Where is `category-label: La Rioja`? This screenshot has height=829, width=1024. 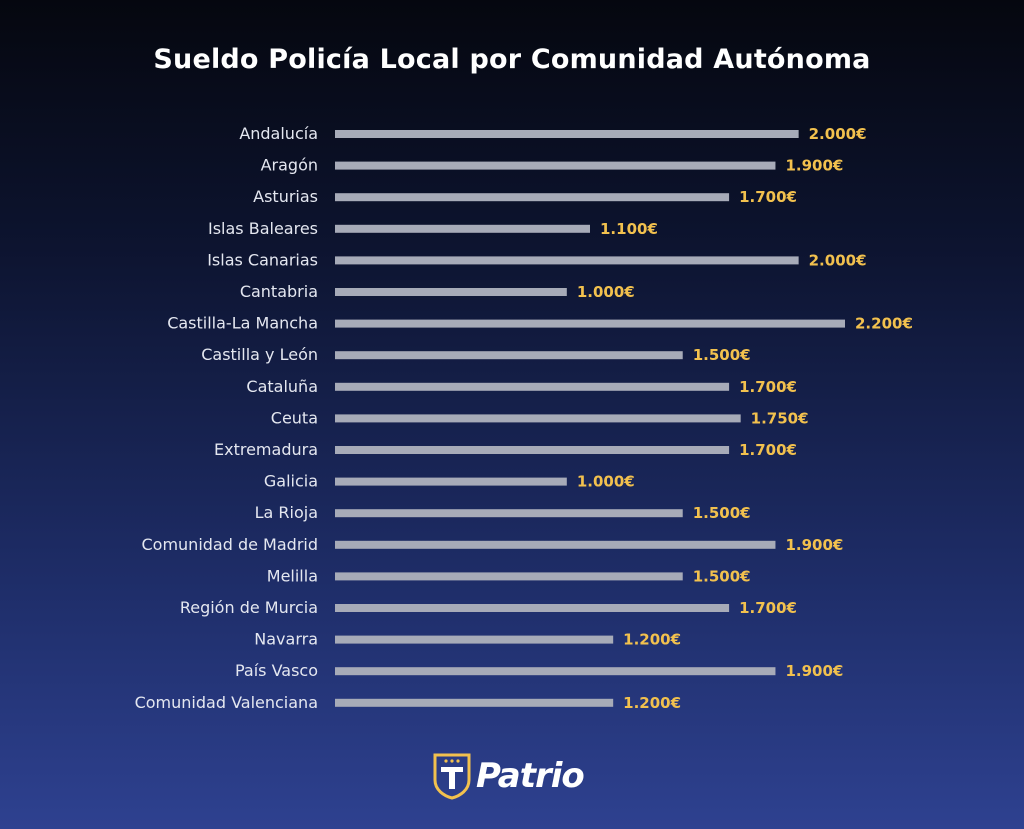 category-label: La Rioja is located at coordinates (286, 512).